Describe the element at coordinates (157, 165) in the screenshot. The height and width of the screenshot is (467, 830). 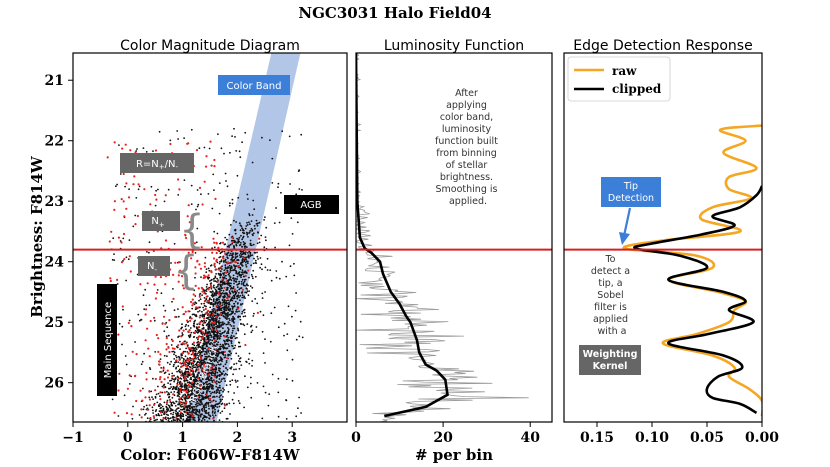
I see `ratio-label: R=N+/N-` at that location.